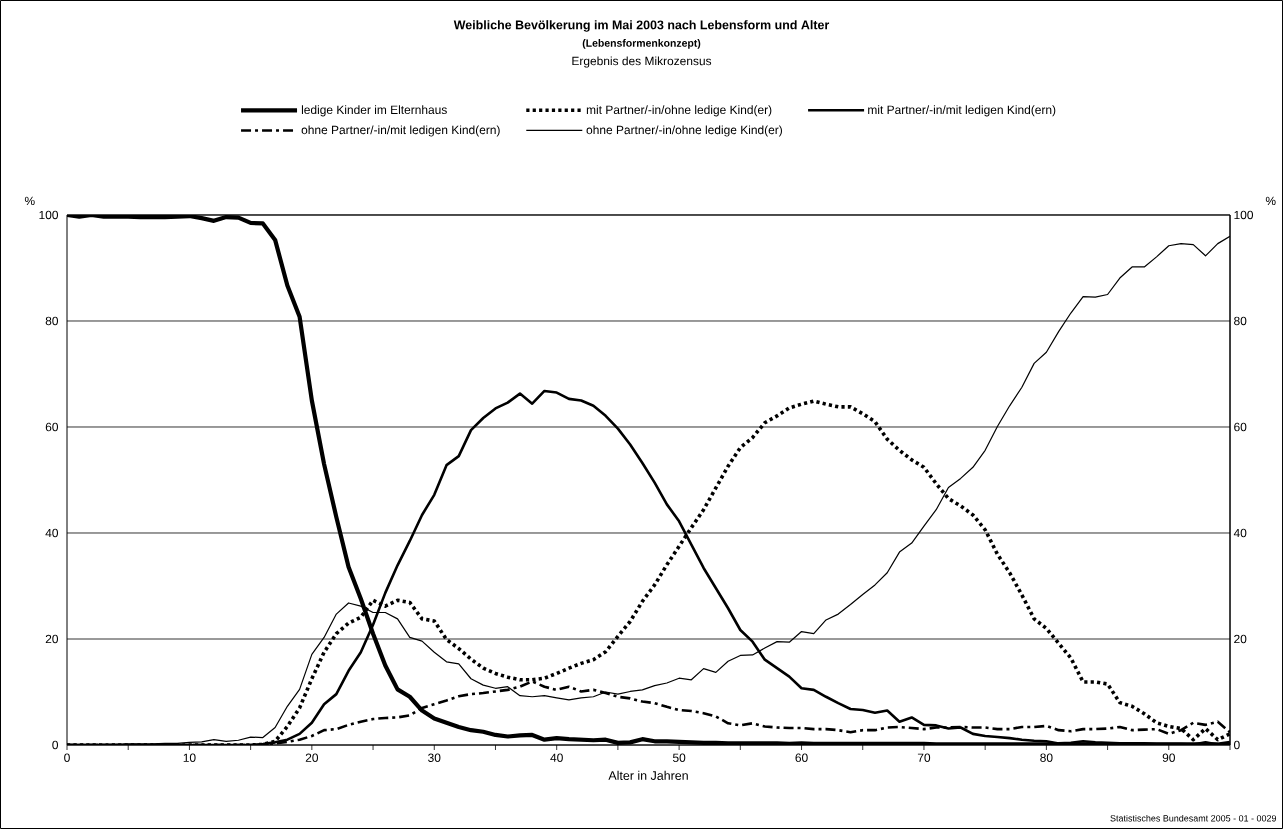 The width and height of the screenshot is (1283, 829). Describe the element at coordinates (1240, 533) in the screenshot. I see `y2-tick-label: 40` at that location.